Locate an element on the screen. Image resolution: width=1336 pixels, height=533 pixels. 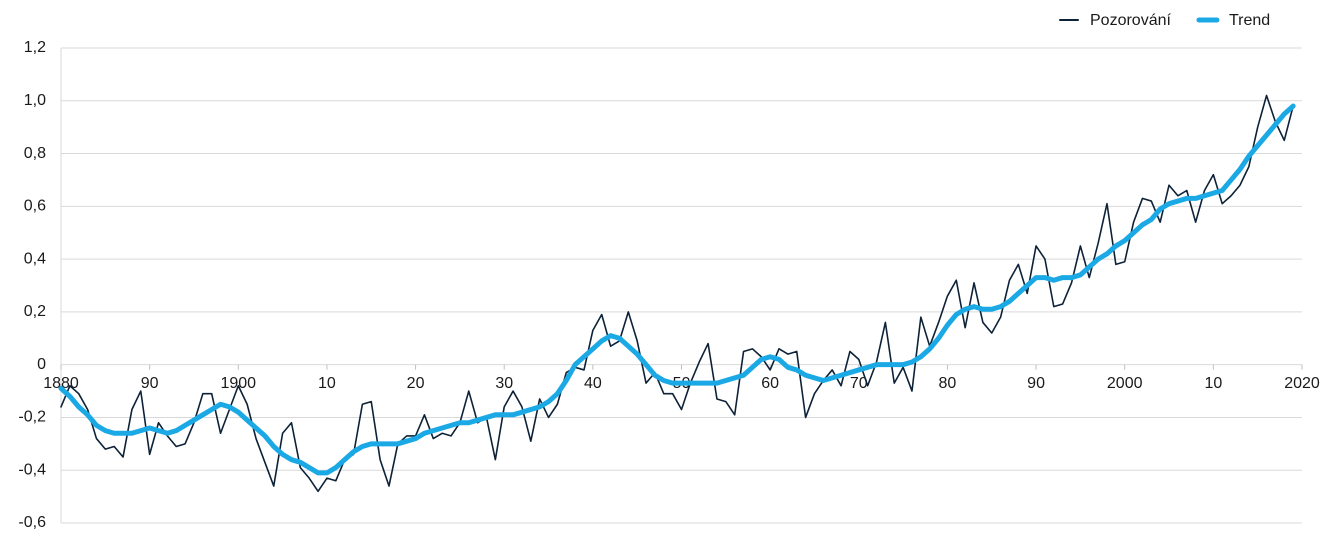
y-tick-label: -0,6 is located at coordinates (32, 522).